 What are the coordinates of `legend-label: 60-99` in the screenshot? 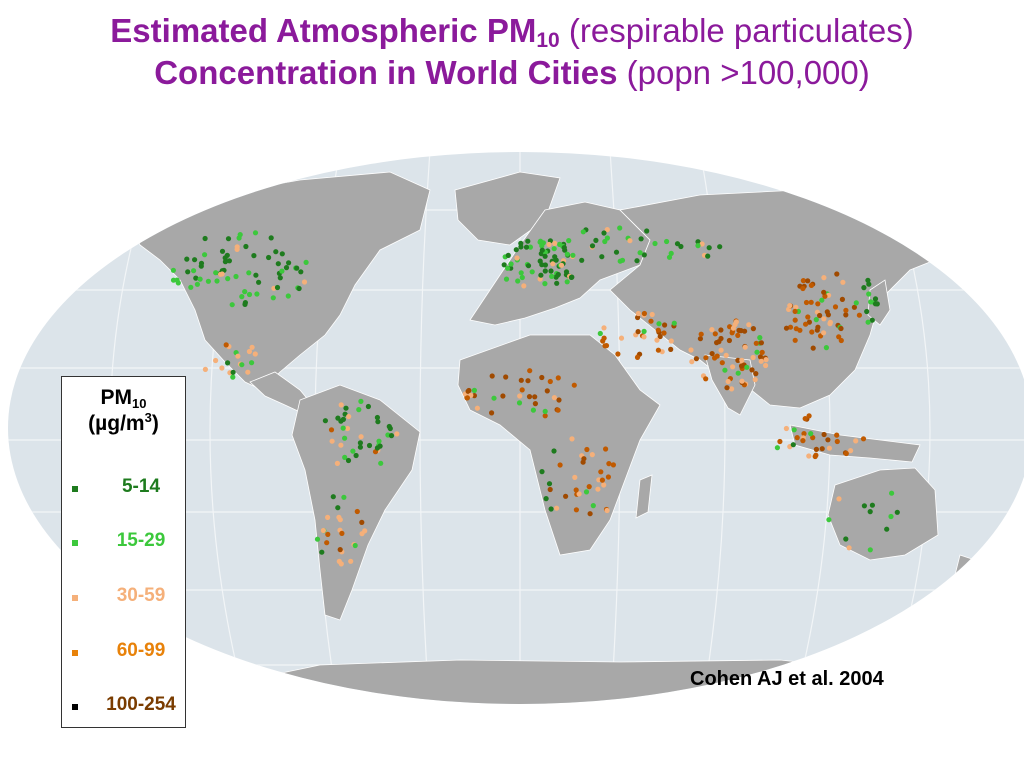 It's located at (141, 650).